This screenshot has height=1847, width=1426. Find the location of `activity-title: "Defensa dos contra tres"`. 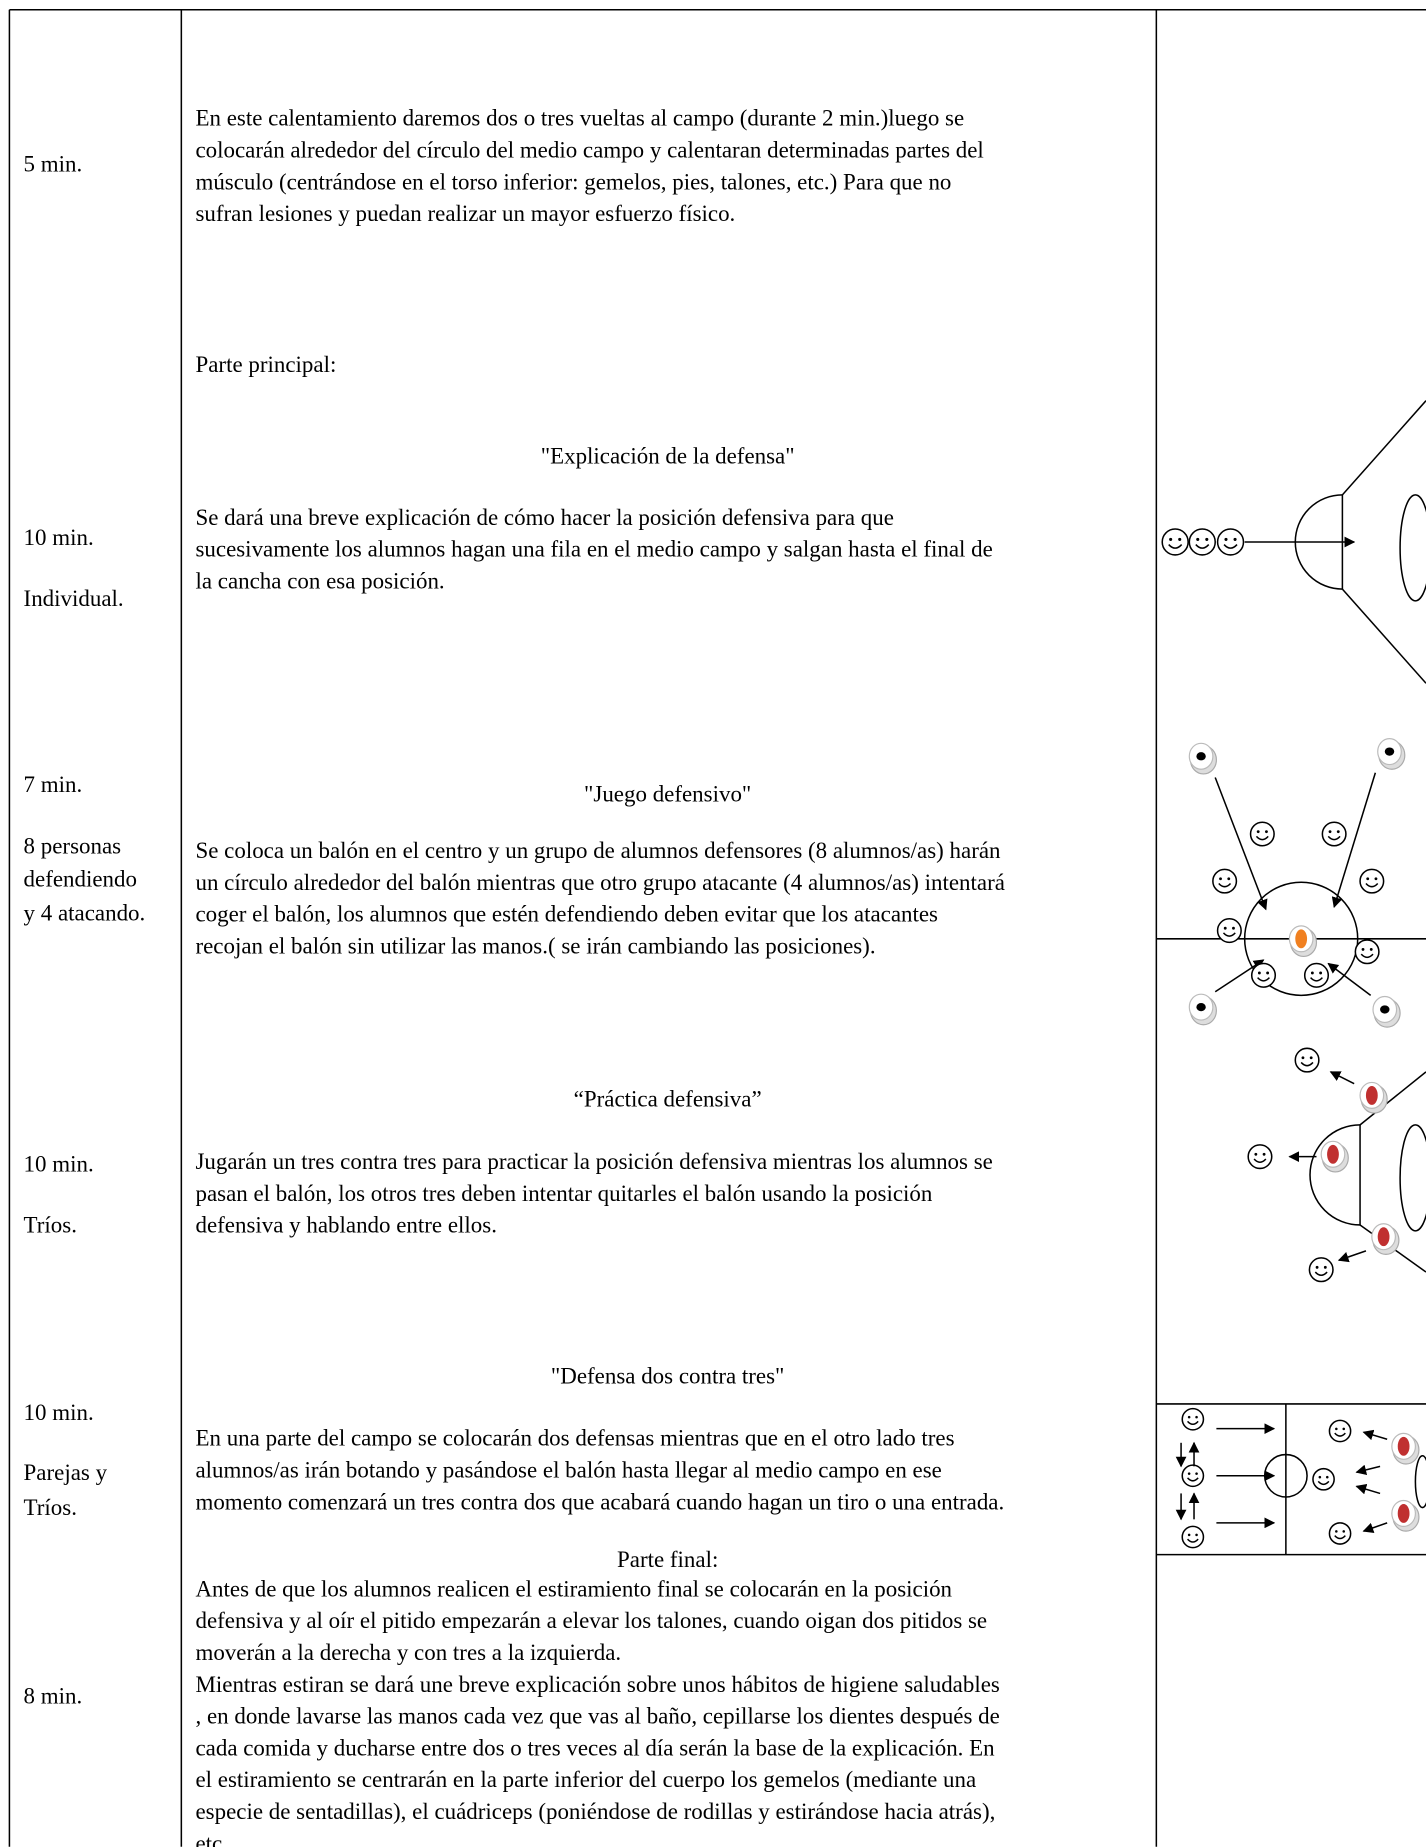

activity-title: "Defensa dos contra tres" is located at coordinates (668, 1375).